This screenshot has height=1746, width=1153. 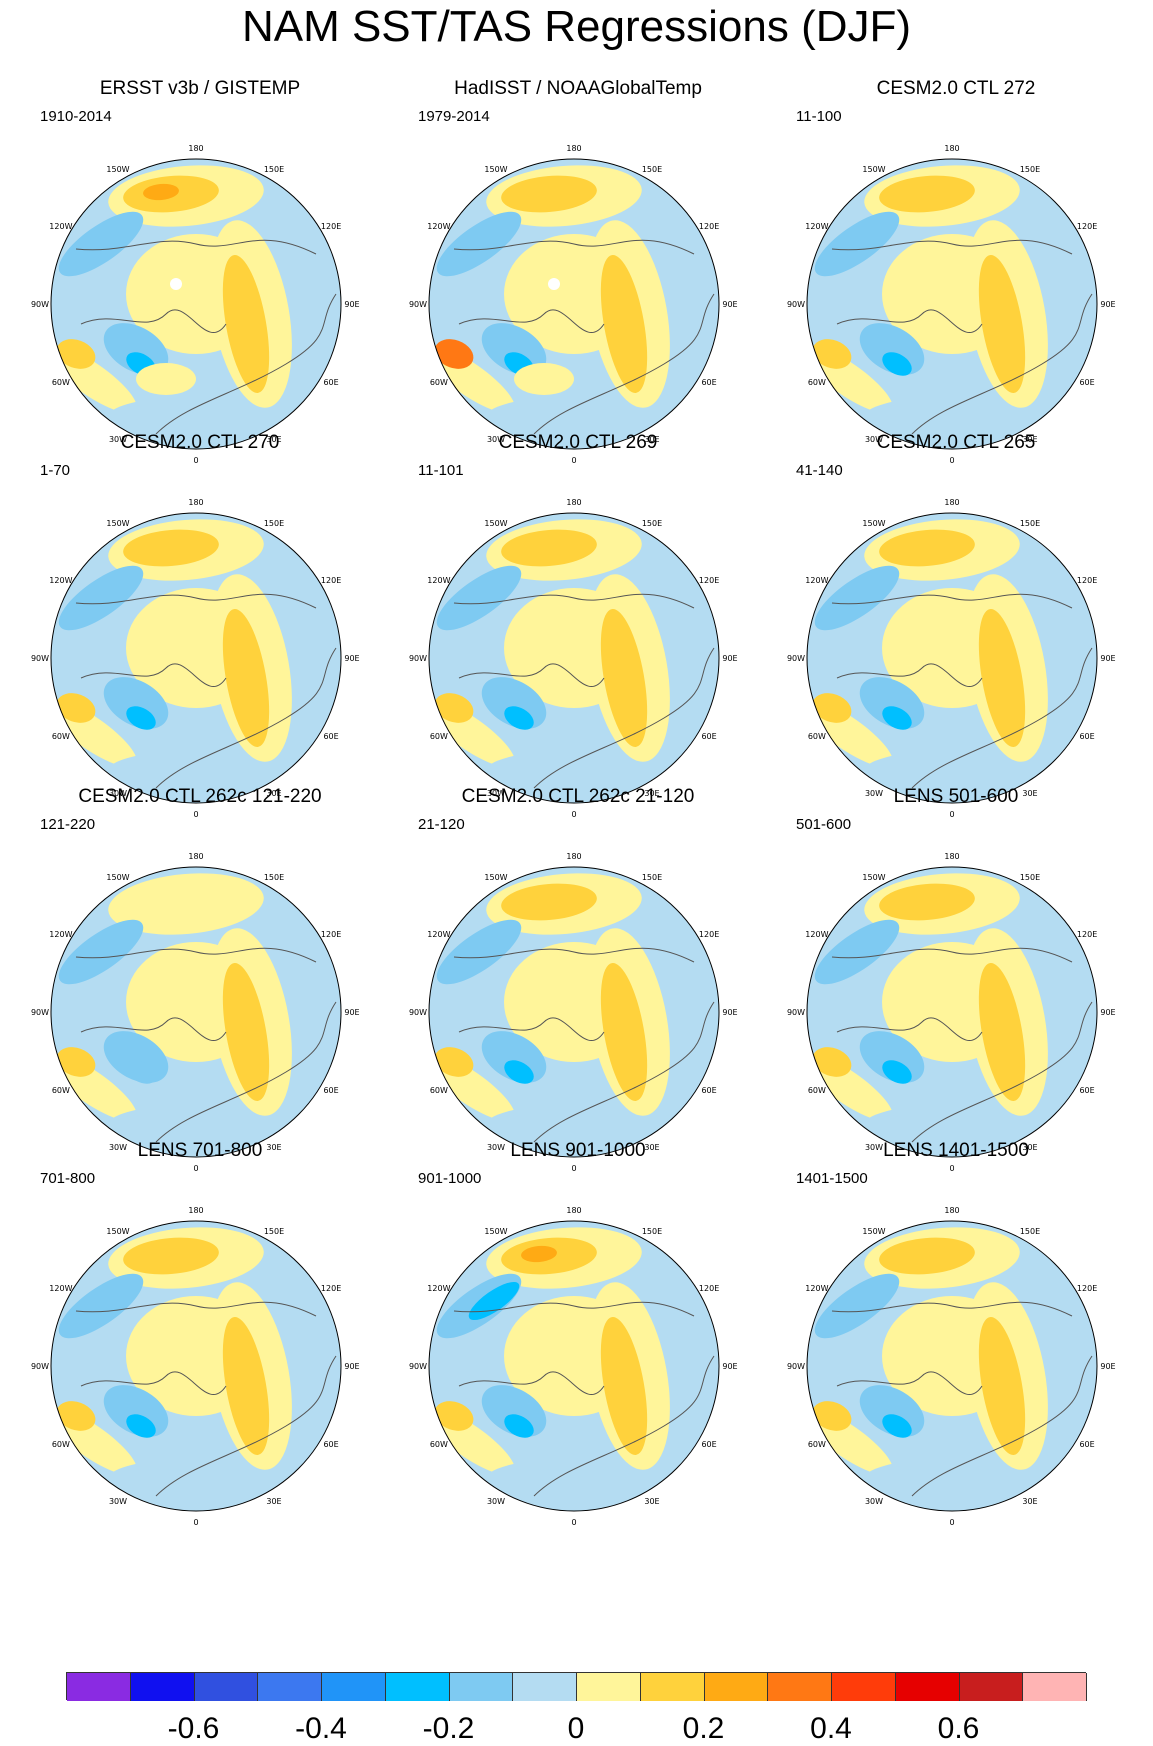 What do you see at coordinates (578, 1150) in the screenshot?
I see `panel-title: LENS 901-1000` at bounding box center [578, 1150].